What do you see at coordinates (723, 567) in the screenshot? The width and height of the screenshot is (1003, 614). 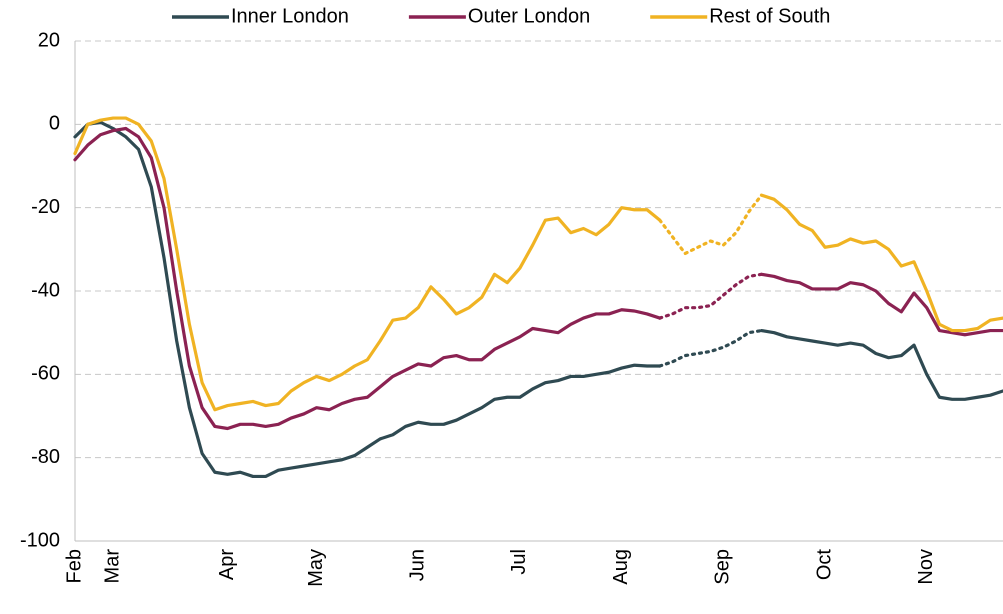 I see `x-tick-label: Sep` at bounding box center [723, 567].